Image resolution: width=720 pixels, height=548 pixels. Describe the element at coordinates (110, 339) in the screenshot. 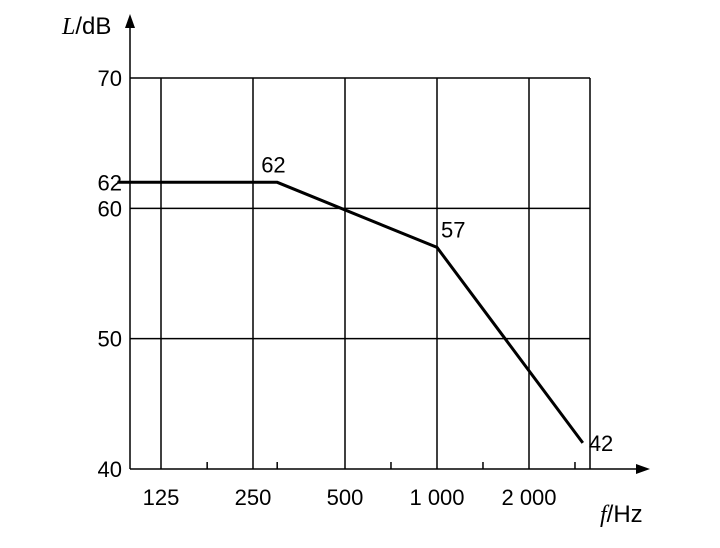

I see `y-tick-label: 50` at that location.